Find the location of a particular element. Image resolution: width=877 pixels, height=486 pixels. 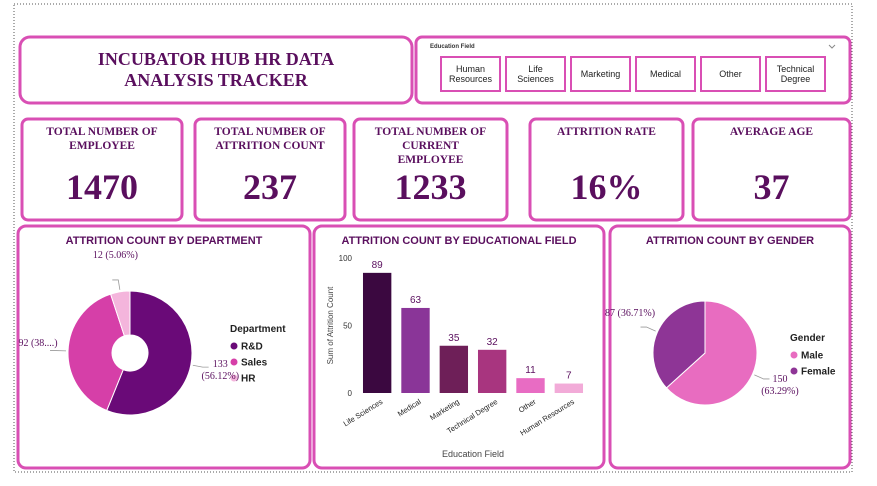

slicer-option: Marketing is located at coordinates (600, 74).